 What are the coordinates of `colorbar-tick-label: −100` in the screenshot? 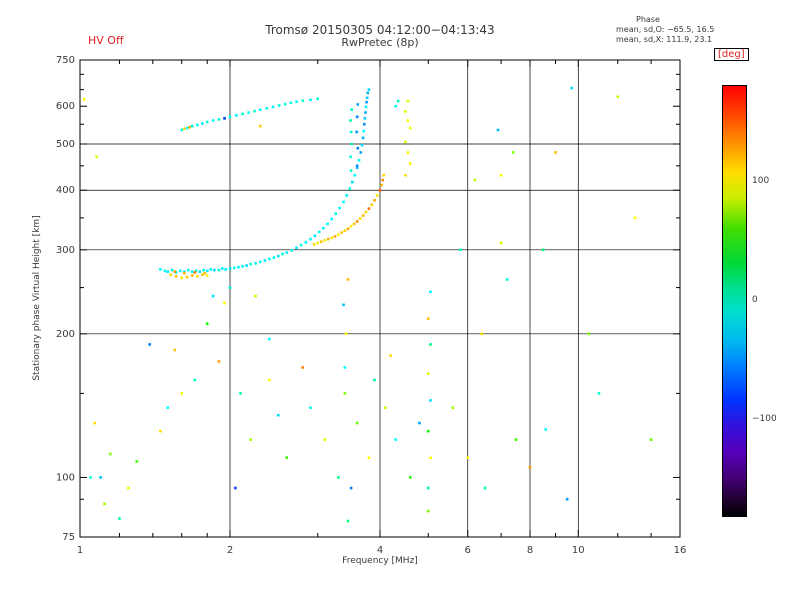 It's located at (764, 419).